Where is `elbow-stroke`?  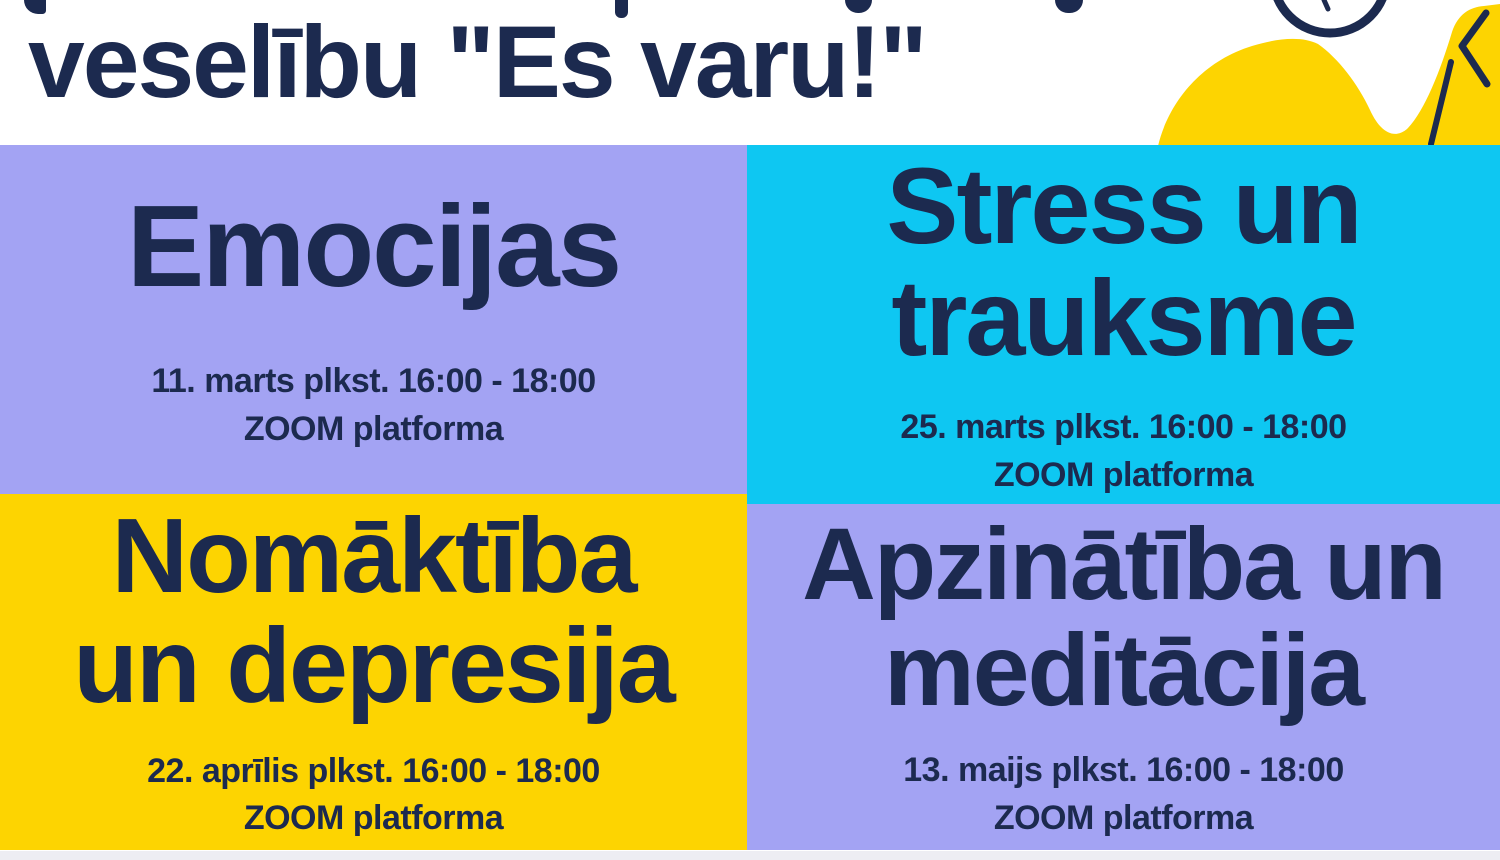 elbow-stroke is located at coordinates (1474, 48).